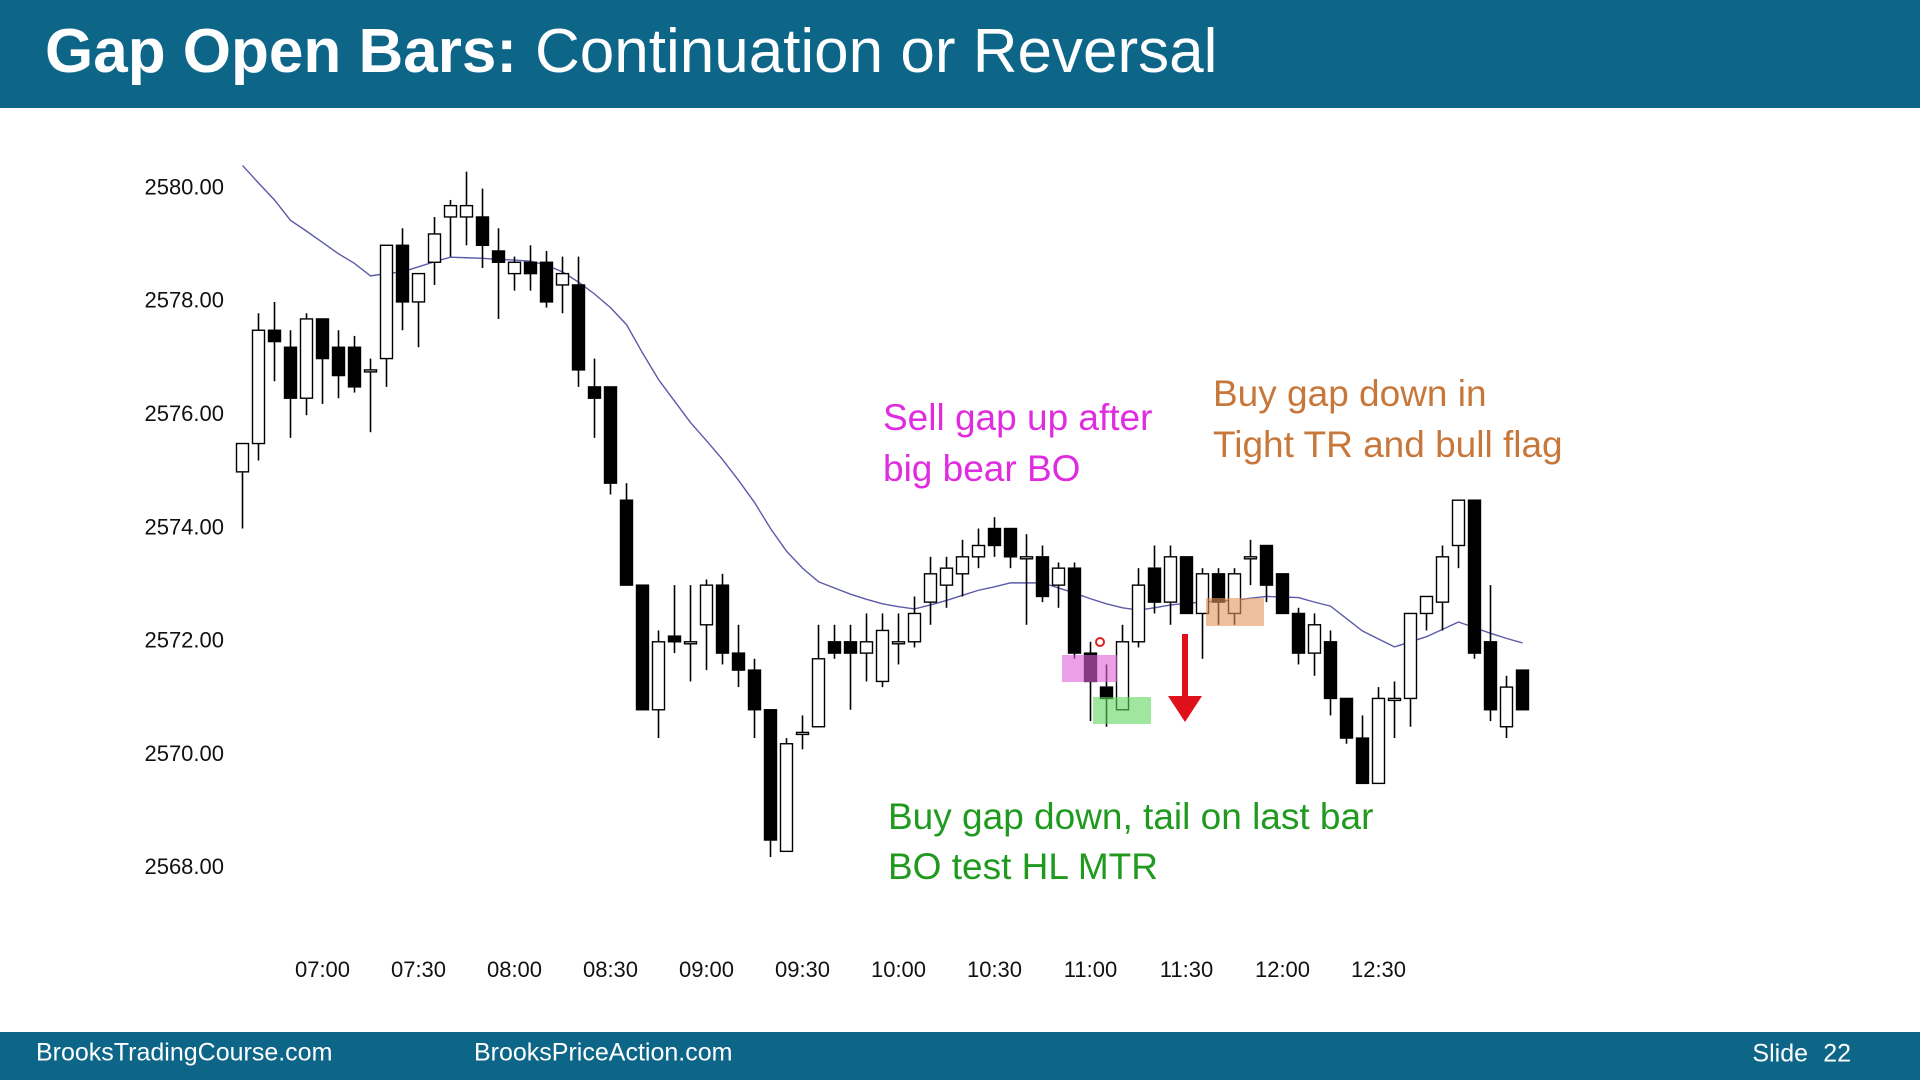 This screenshot has width=1920, height=1080. What do you see at coordinates (418, 969) in the screenshot?
I see `x-tick-label: 07:30` at bounding box center [418, 969].